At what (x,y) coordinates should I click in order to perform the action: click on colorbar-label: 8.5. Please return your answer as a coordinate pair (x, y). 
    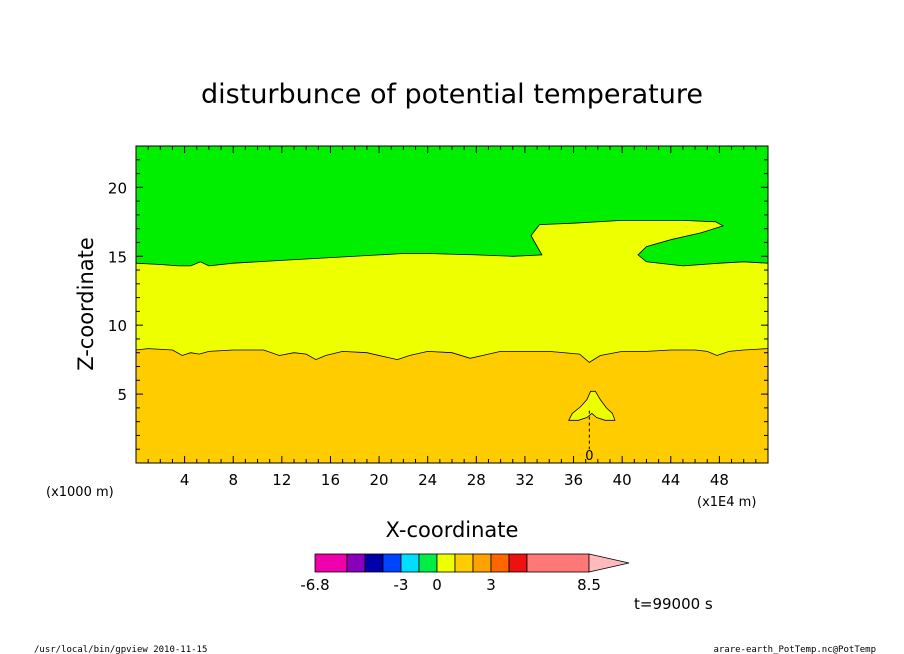
    Looking at the image, I should click on (589, 585).